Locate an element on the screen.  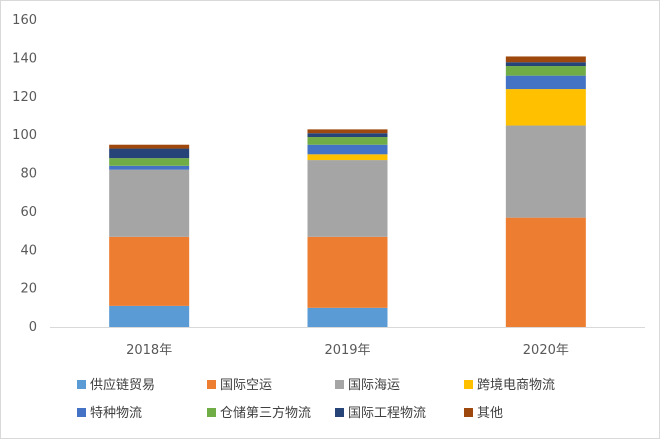
legend-item: 国际海运 is located at coordinates (367, 385).